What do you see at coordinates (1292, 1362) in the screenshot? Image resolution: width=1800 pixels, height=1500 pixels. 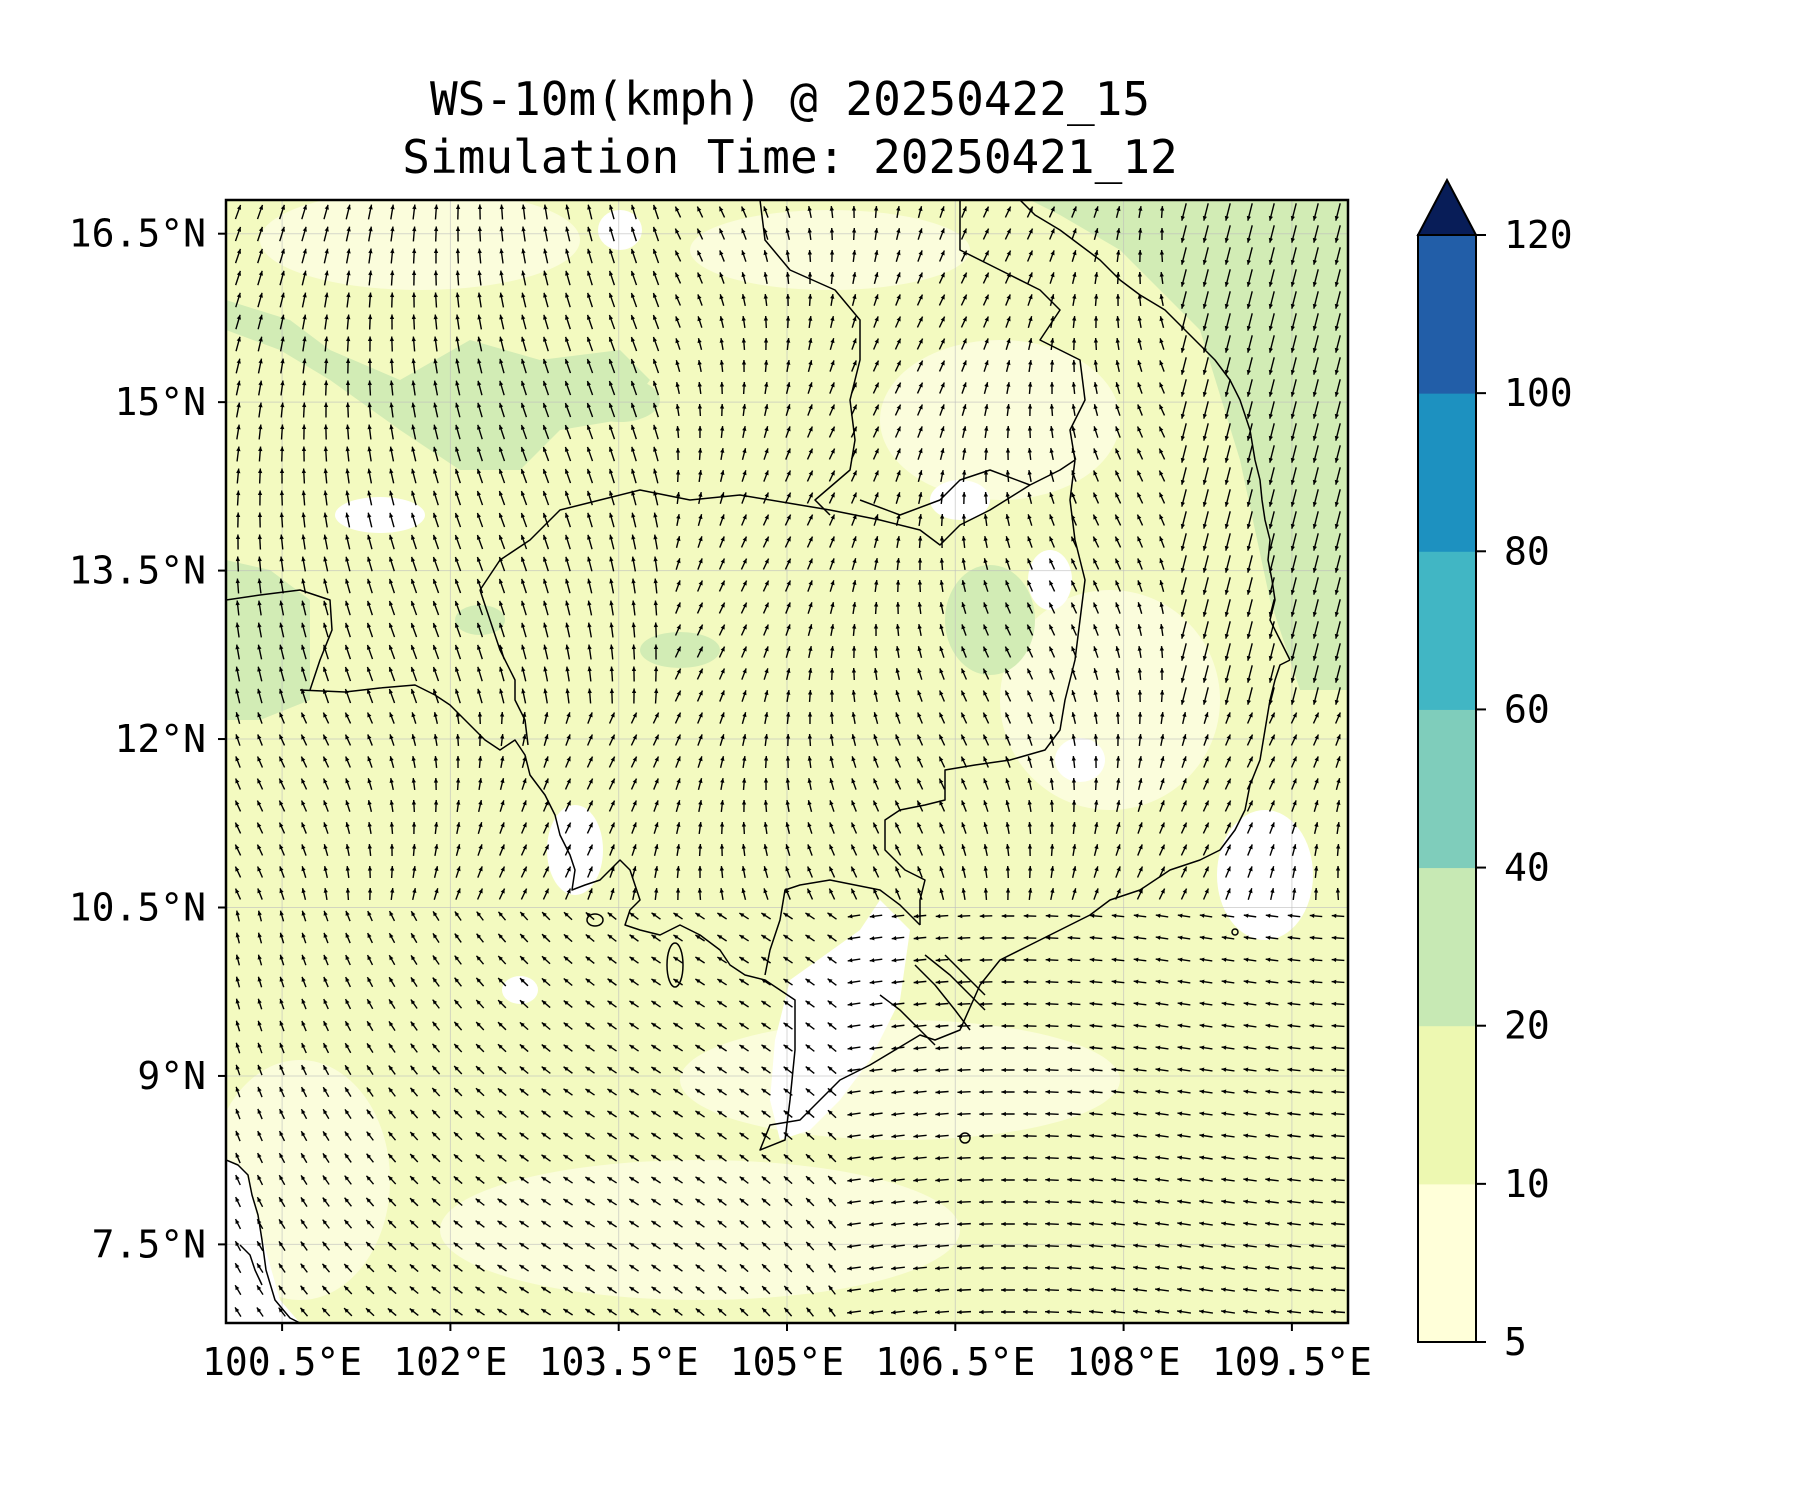 I see `lon-tick-label: 109.5°E` at bounding box center [1292, 1362].